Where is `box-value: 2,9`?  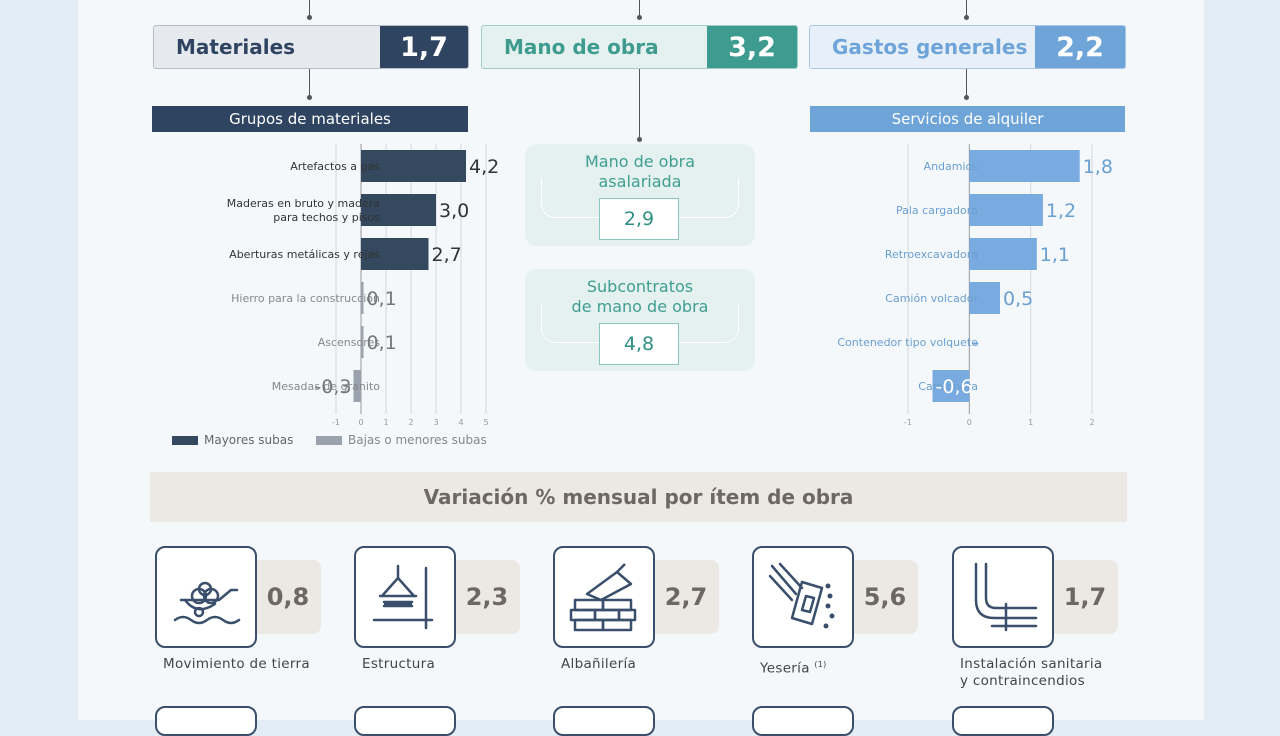
box-value: 2,9 is located at coordinates (639, 219).